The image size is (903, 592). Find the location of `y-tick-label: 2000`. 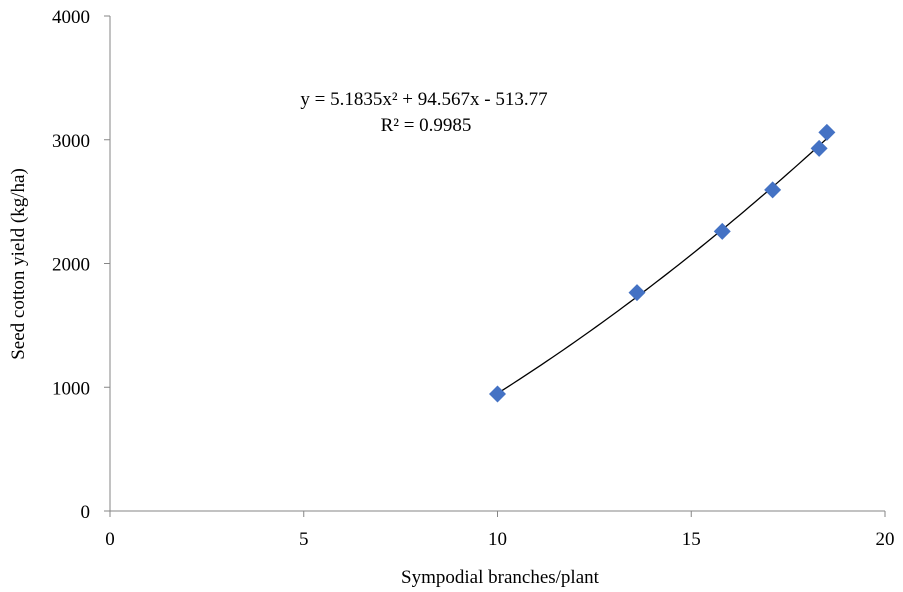

y-tick-label: 2000 is located at coordinates (71, 265).